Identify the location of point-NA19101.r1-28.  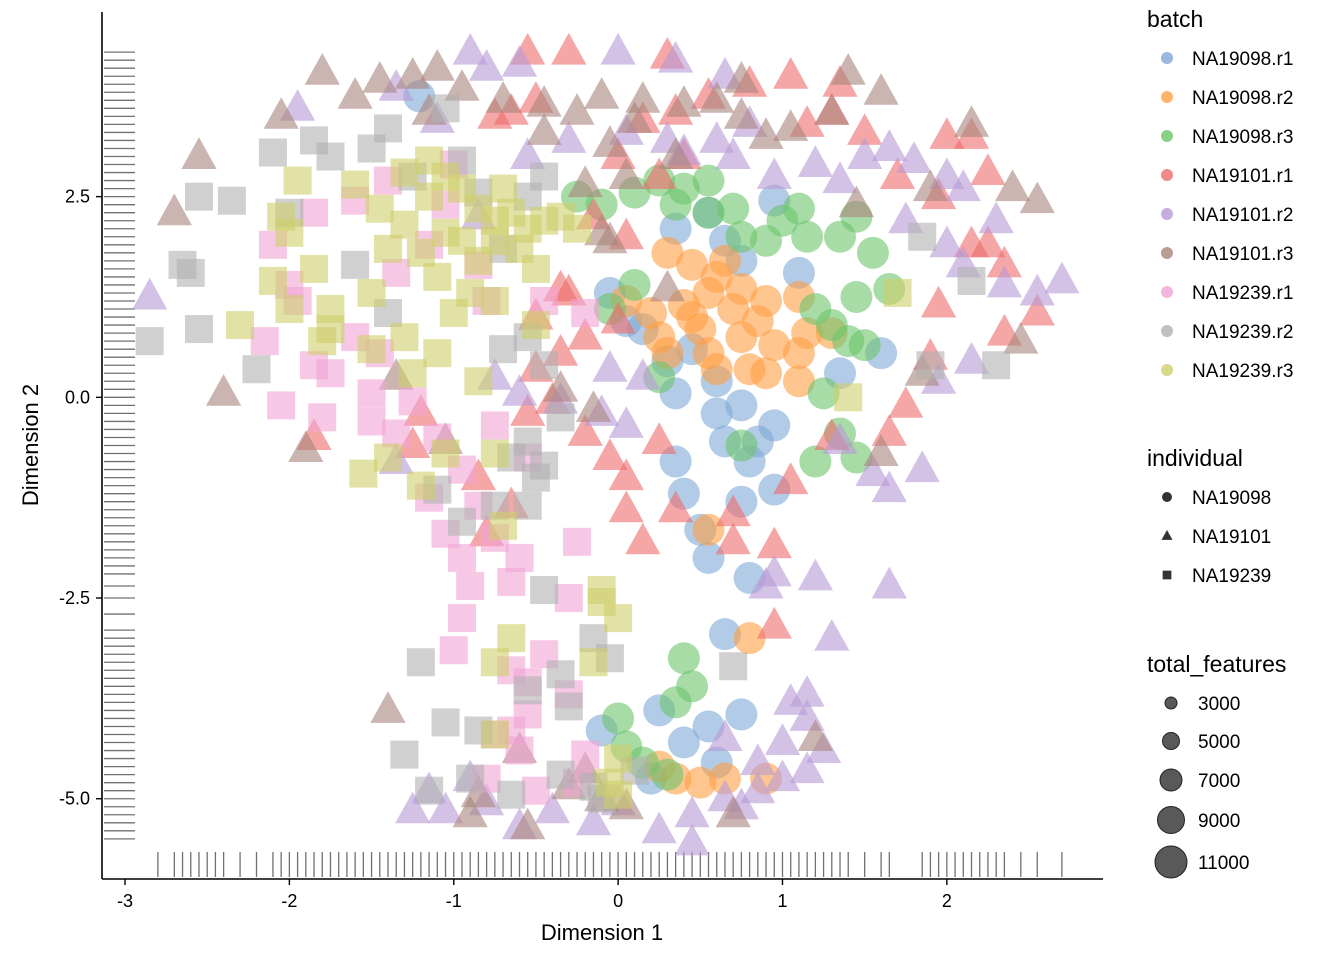
(774, 542).